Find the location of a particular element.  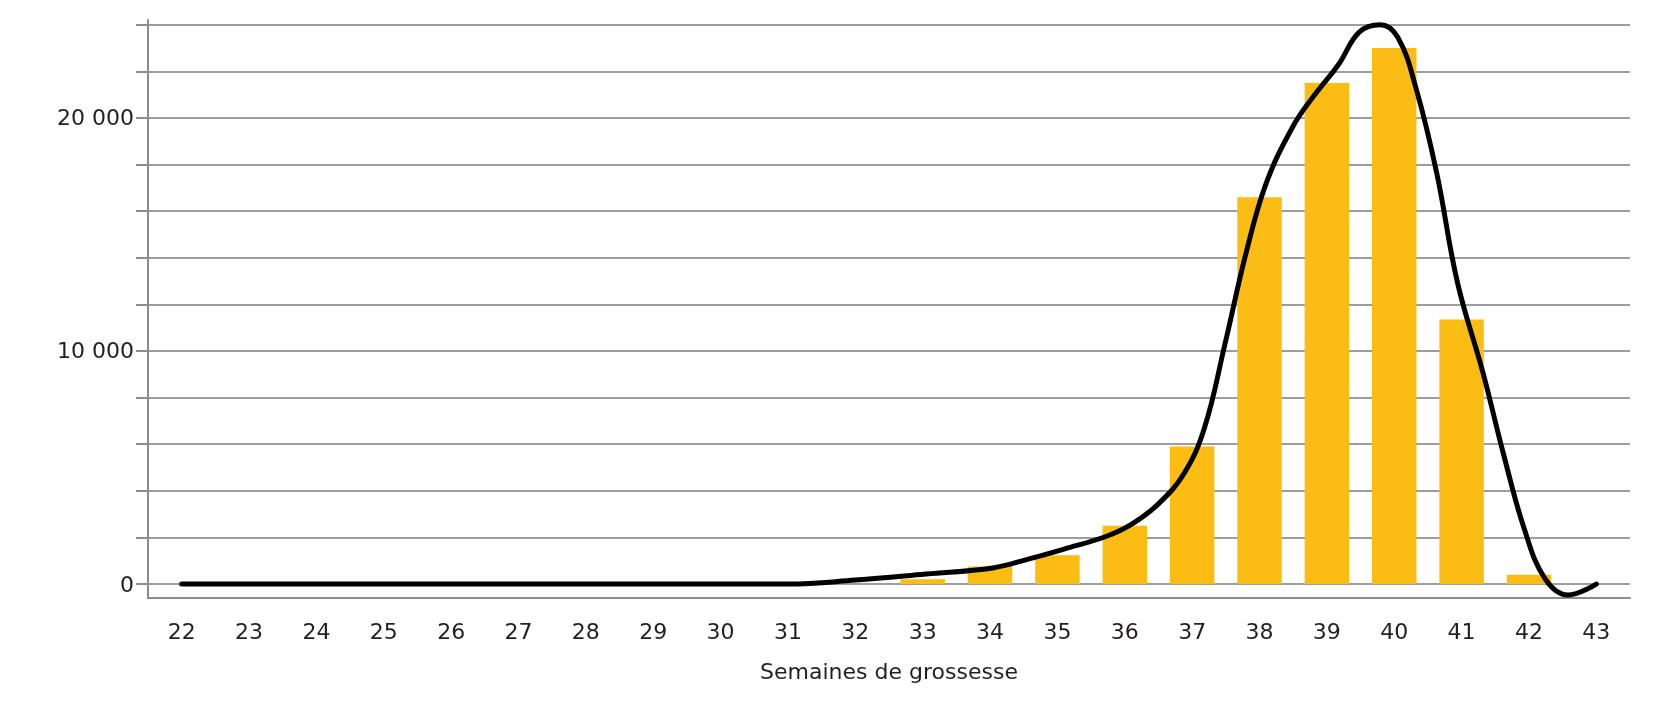

x-tick-label: 43 is located at coordinates (1596, 631).